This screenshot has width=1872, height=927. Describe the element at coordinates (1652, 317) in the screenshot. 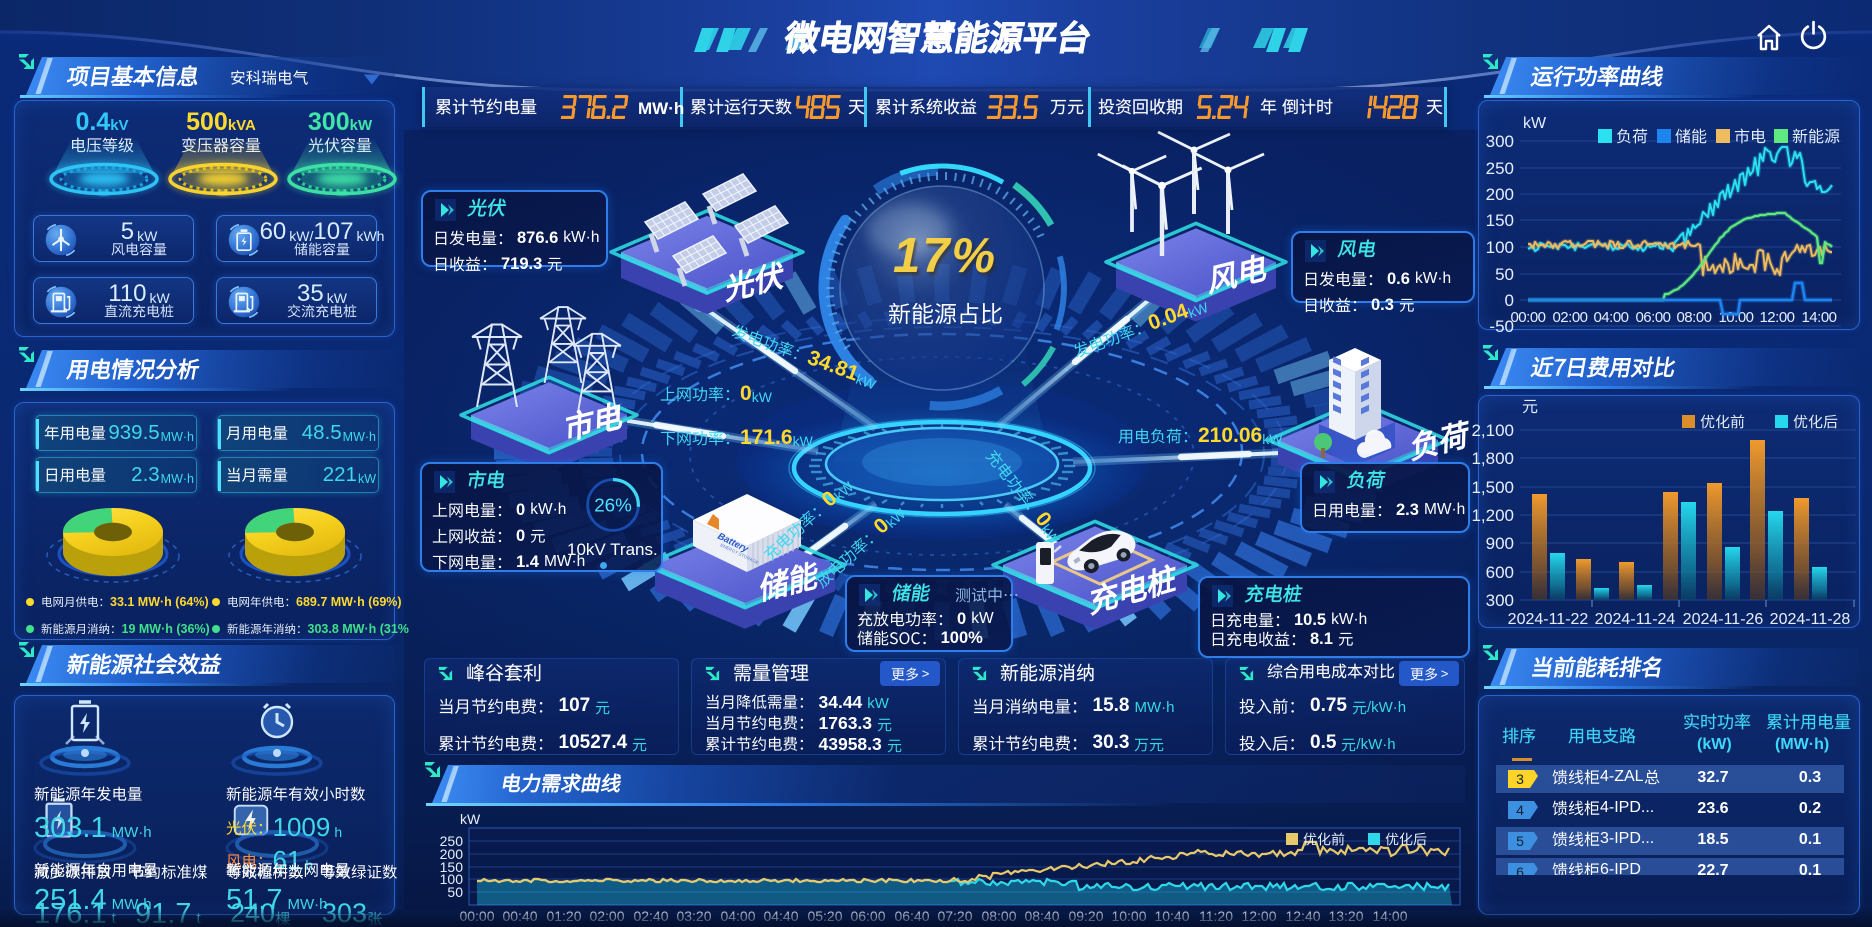

I see `svg-text: 06:00` at that location.